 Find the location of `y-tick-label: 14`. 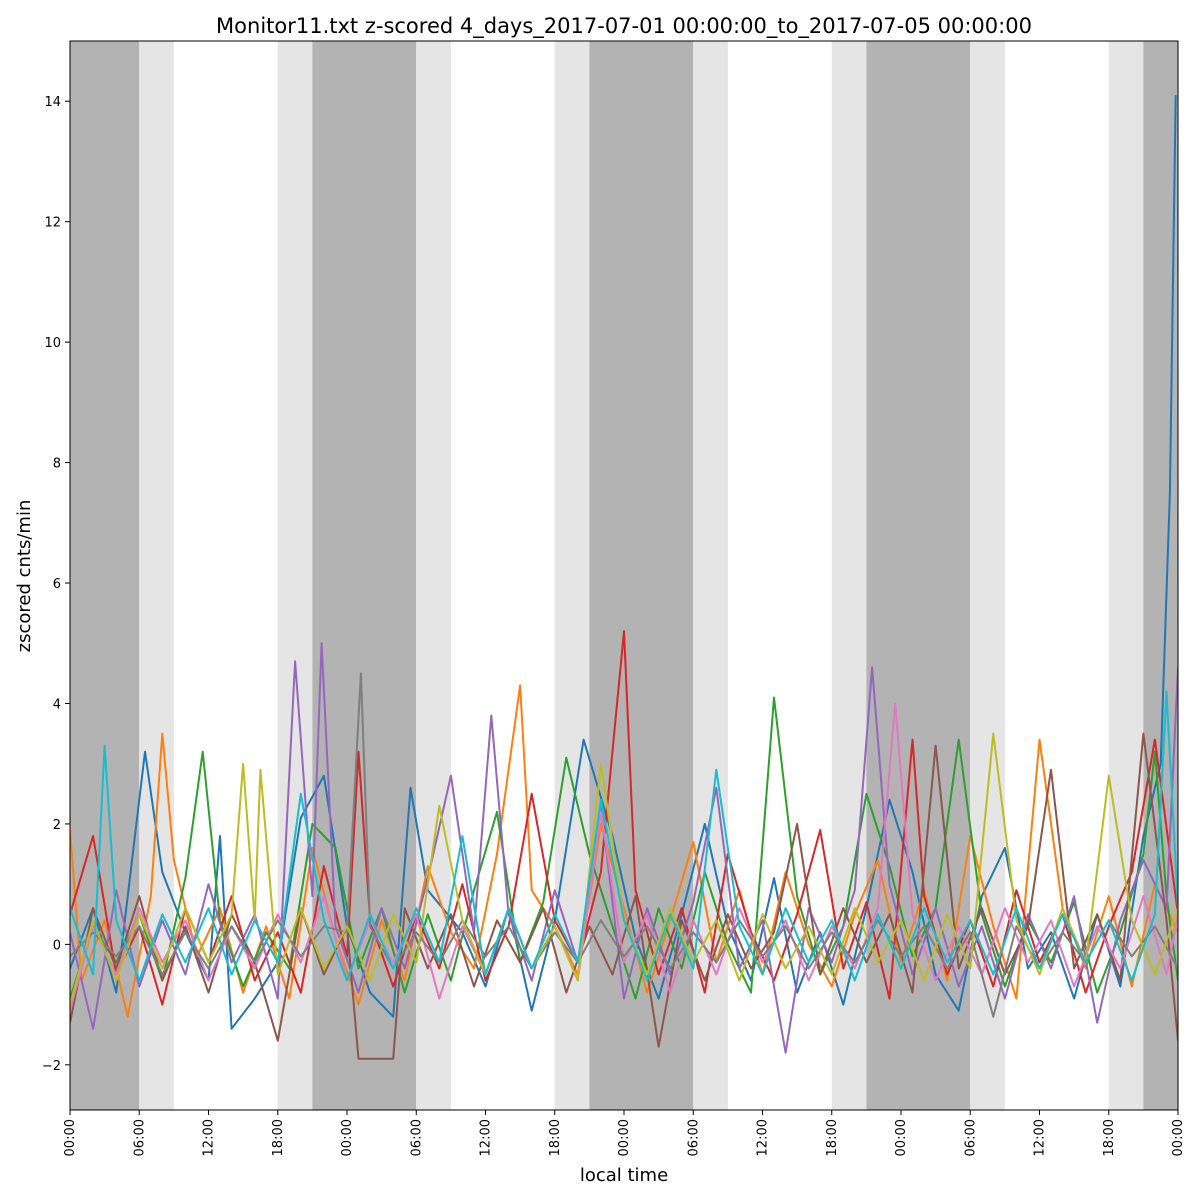

y-tick-label: 14 is located at coordinates (52, 102).